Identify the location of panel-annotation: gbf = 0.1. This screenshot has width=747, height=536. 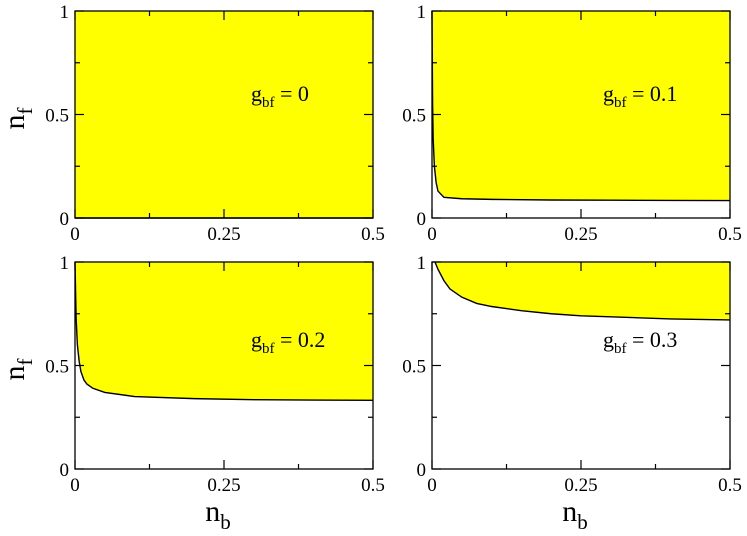
(640, 96).